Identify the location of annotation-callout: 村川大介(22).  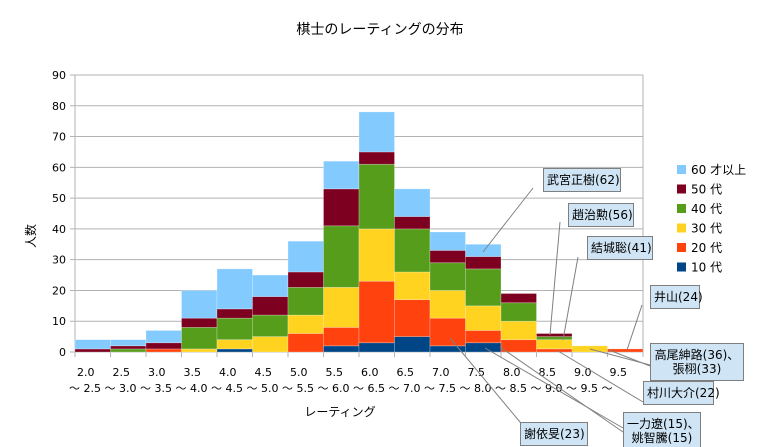
(681, 393).